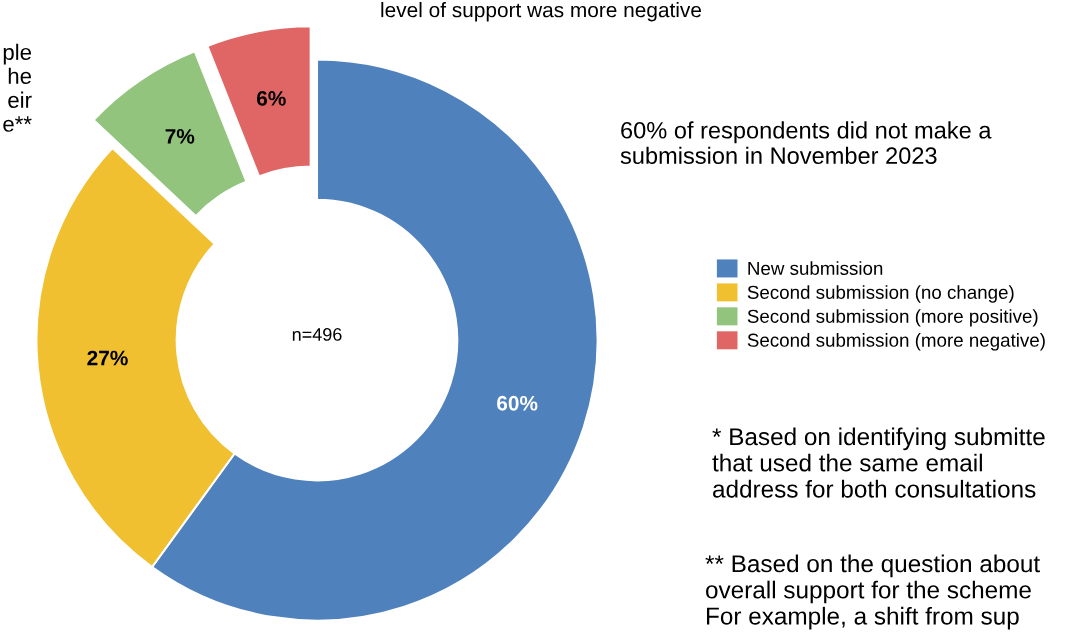  Describe the element at coordinates (317, 334) in the screenshot. I see `text: n=496` at that location.